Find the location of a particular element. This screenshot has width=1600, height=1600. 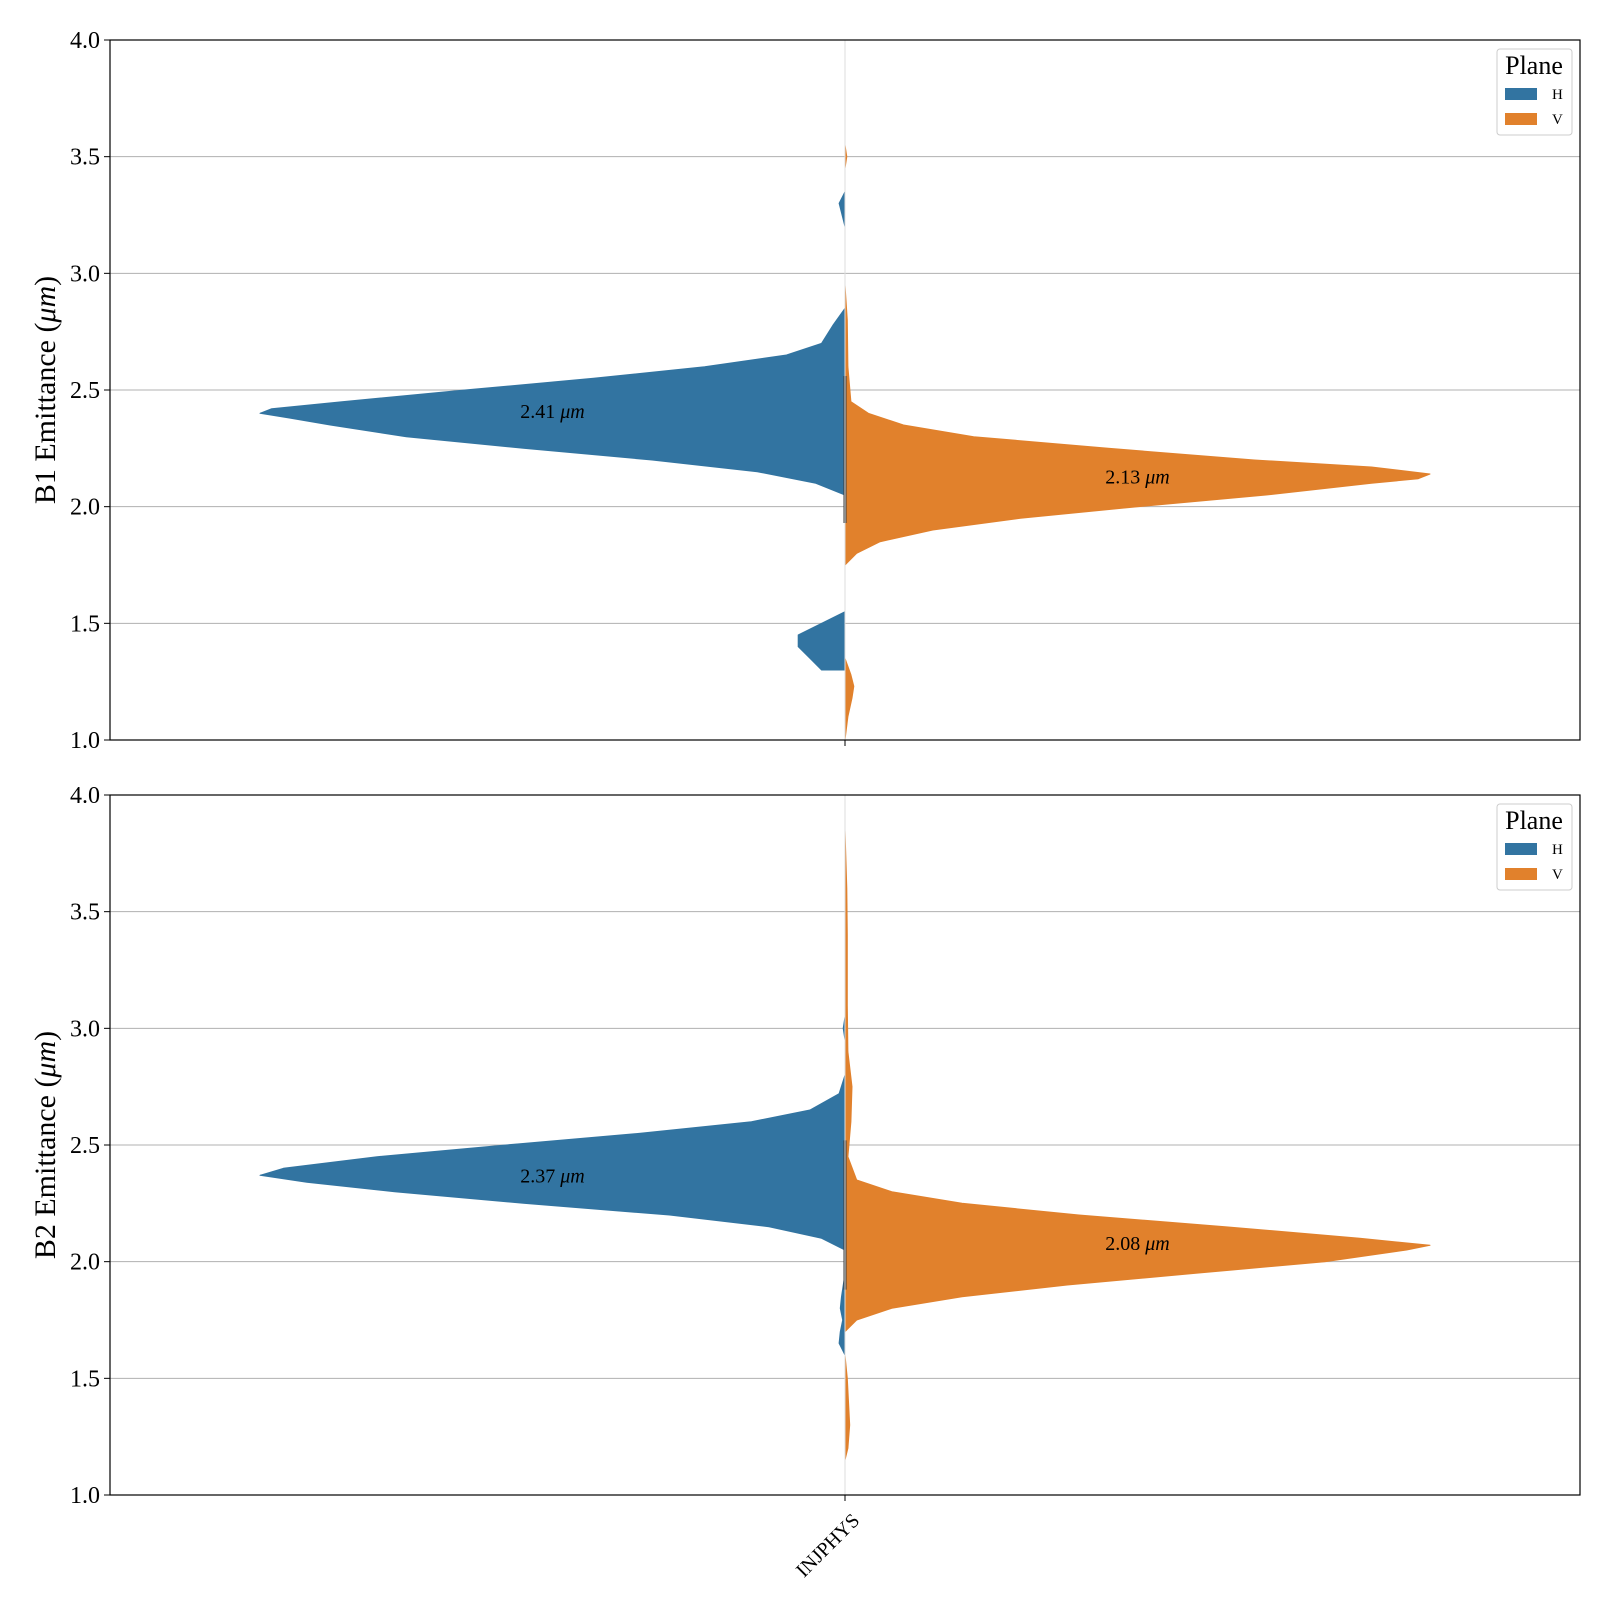

legend-label-h-b1: H is located at coordinates (1557, 95).